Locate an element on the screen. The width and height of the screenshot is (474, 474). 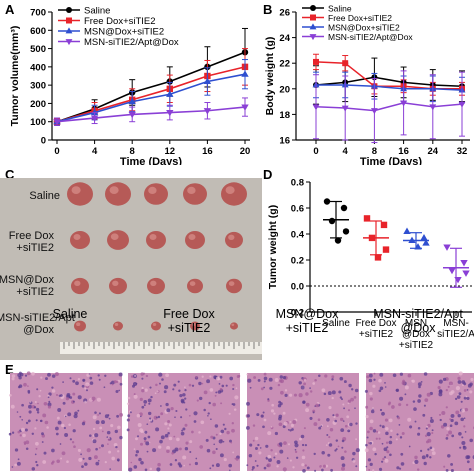
legend-label: MSN@Dox+siTIE2 is located at coordinates (364, 28).